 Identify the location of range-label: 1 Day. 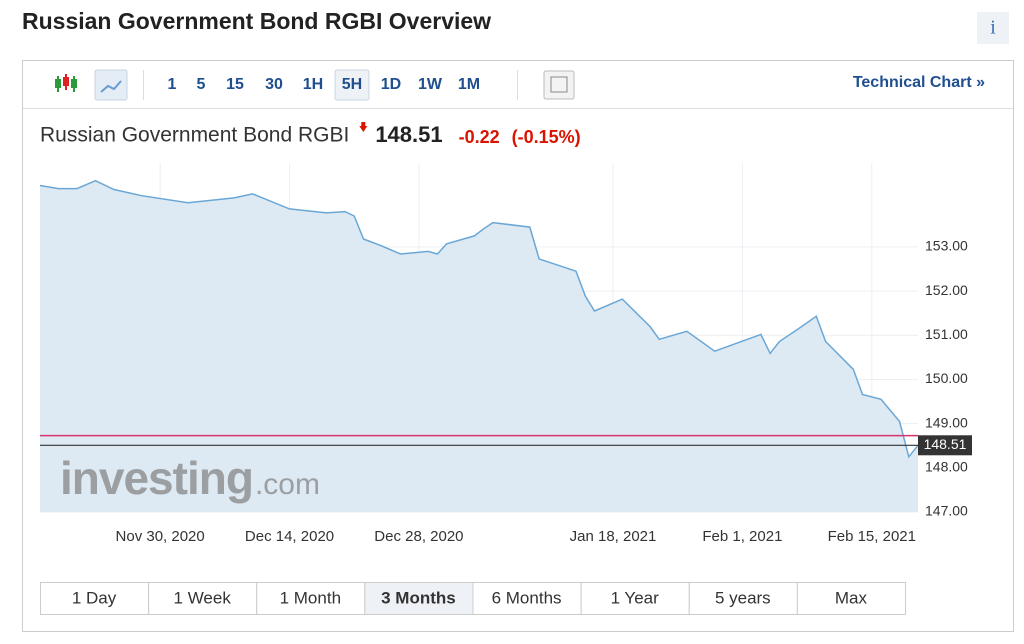
(94, 597).